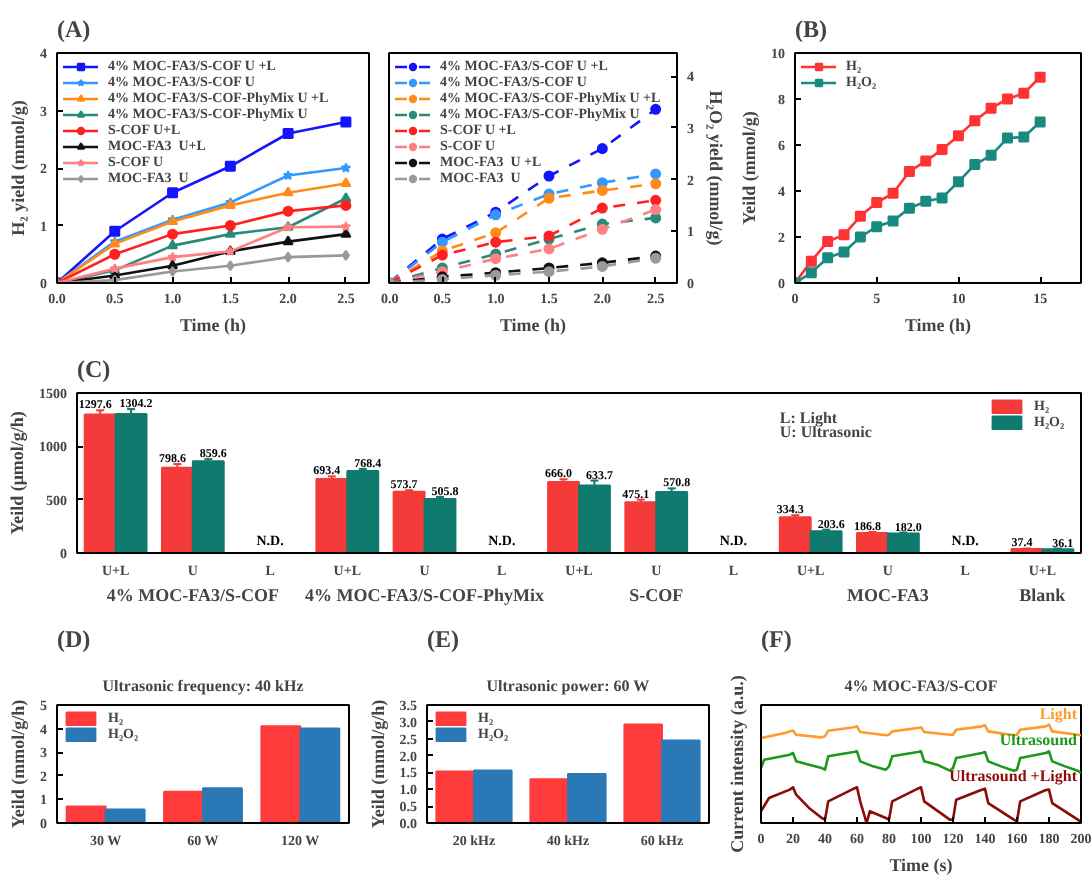 This screenshot has width=1092, height=880. I want to click on chart-title: (F), so click(776, 639).